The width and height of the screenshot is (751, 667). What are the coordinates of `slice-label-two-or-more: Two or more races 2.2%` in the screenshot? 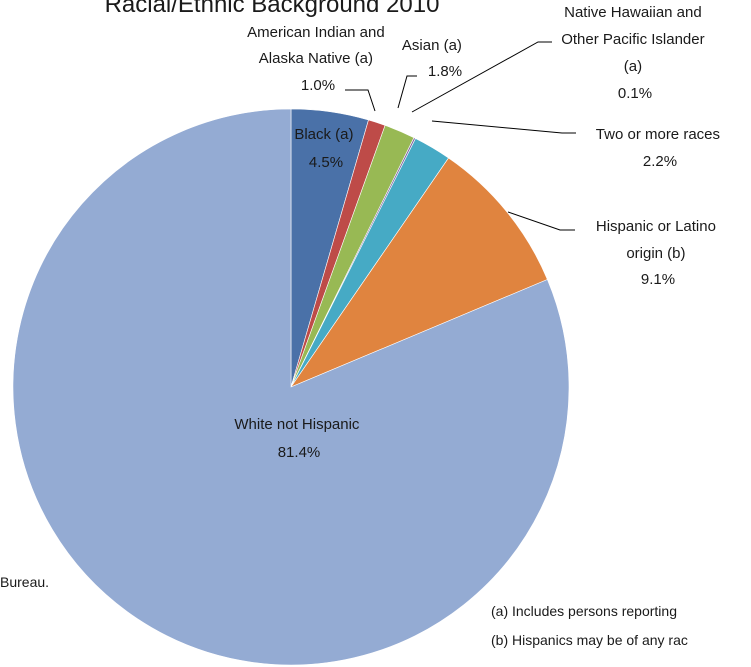 It's located at (660, 148).